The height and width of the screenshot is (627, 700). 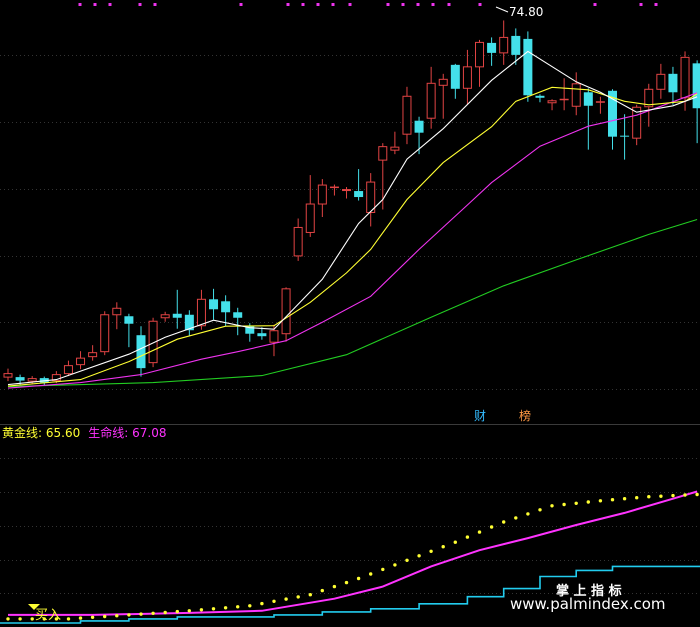 I want to click on peak-pointer, so click(x=502, y=9).